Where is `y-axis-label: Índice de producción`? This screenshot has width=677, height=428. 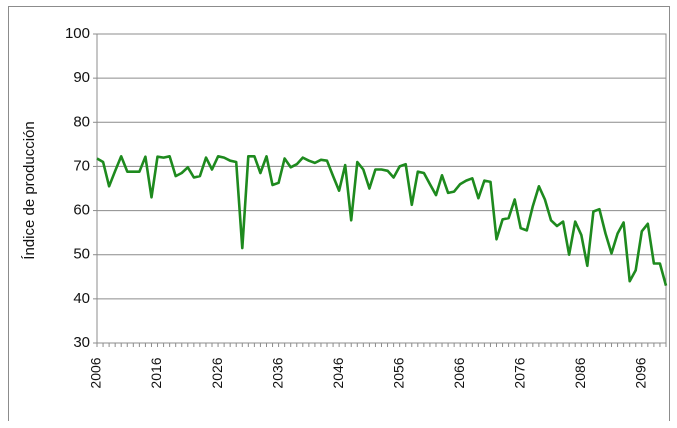 y-axis-label: Índice de producción is located at coordinates (29, 190).